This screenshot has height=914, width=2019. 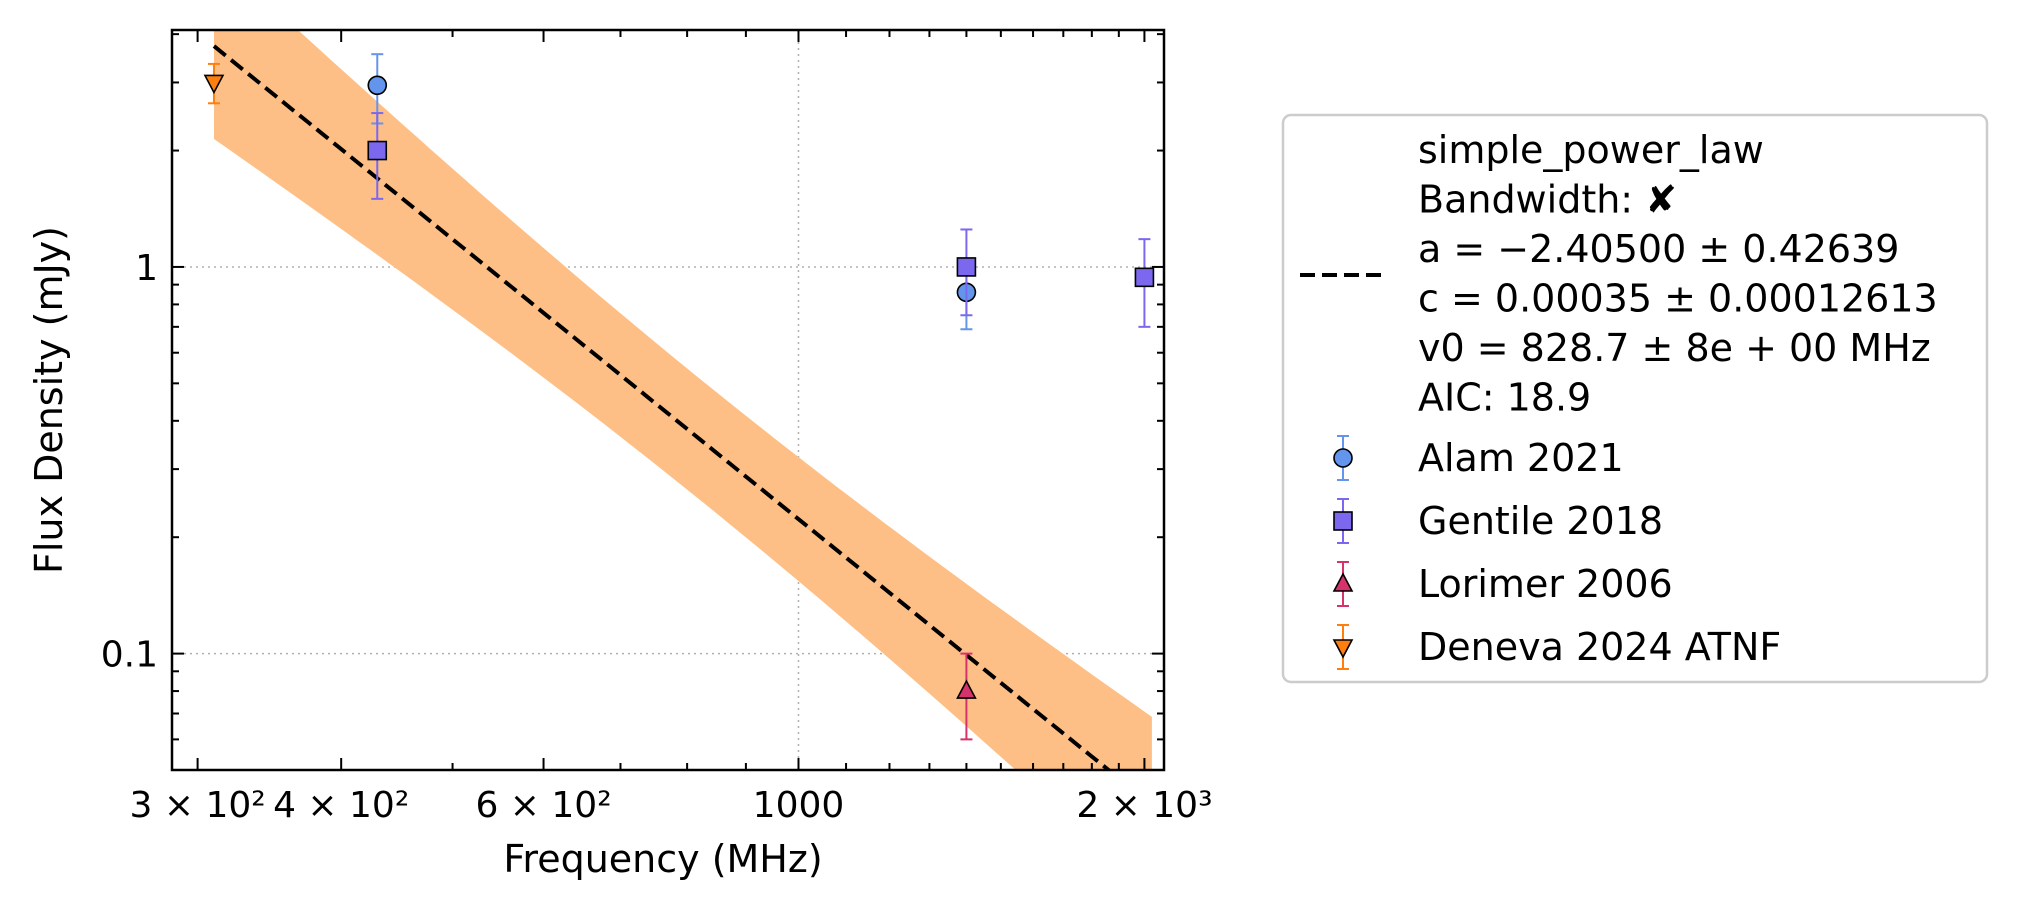 What do you see at coordinates (662, 859) in the screenshot?
I see `x-axis-label: Frequency (MHz)` at bounding box center [662, 859].